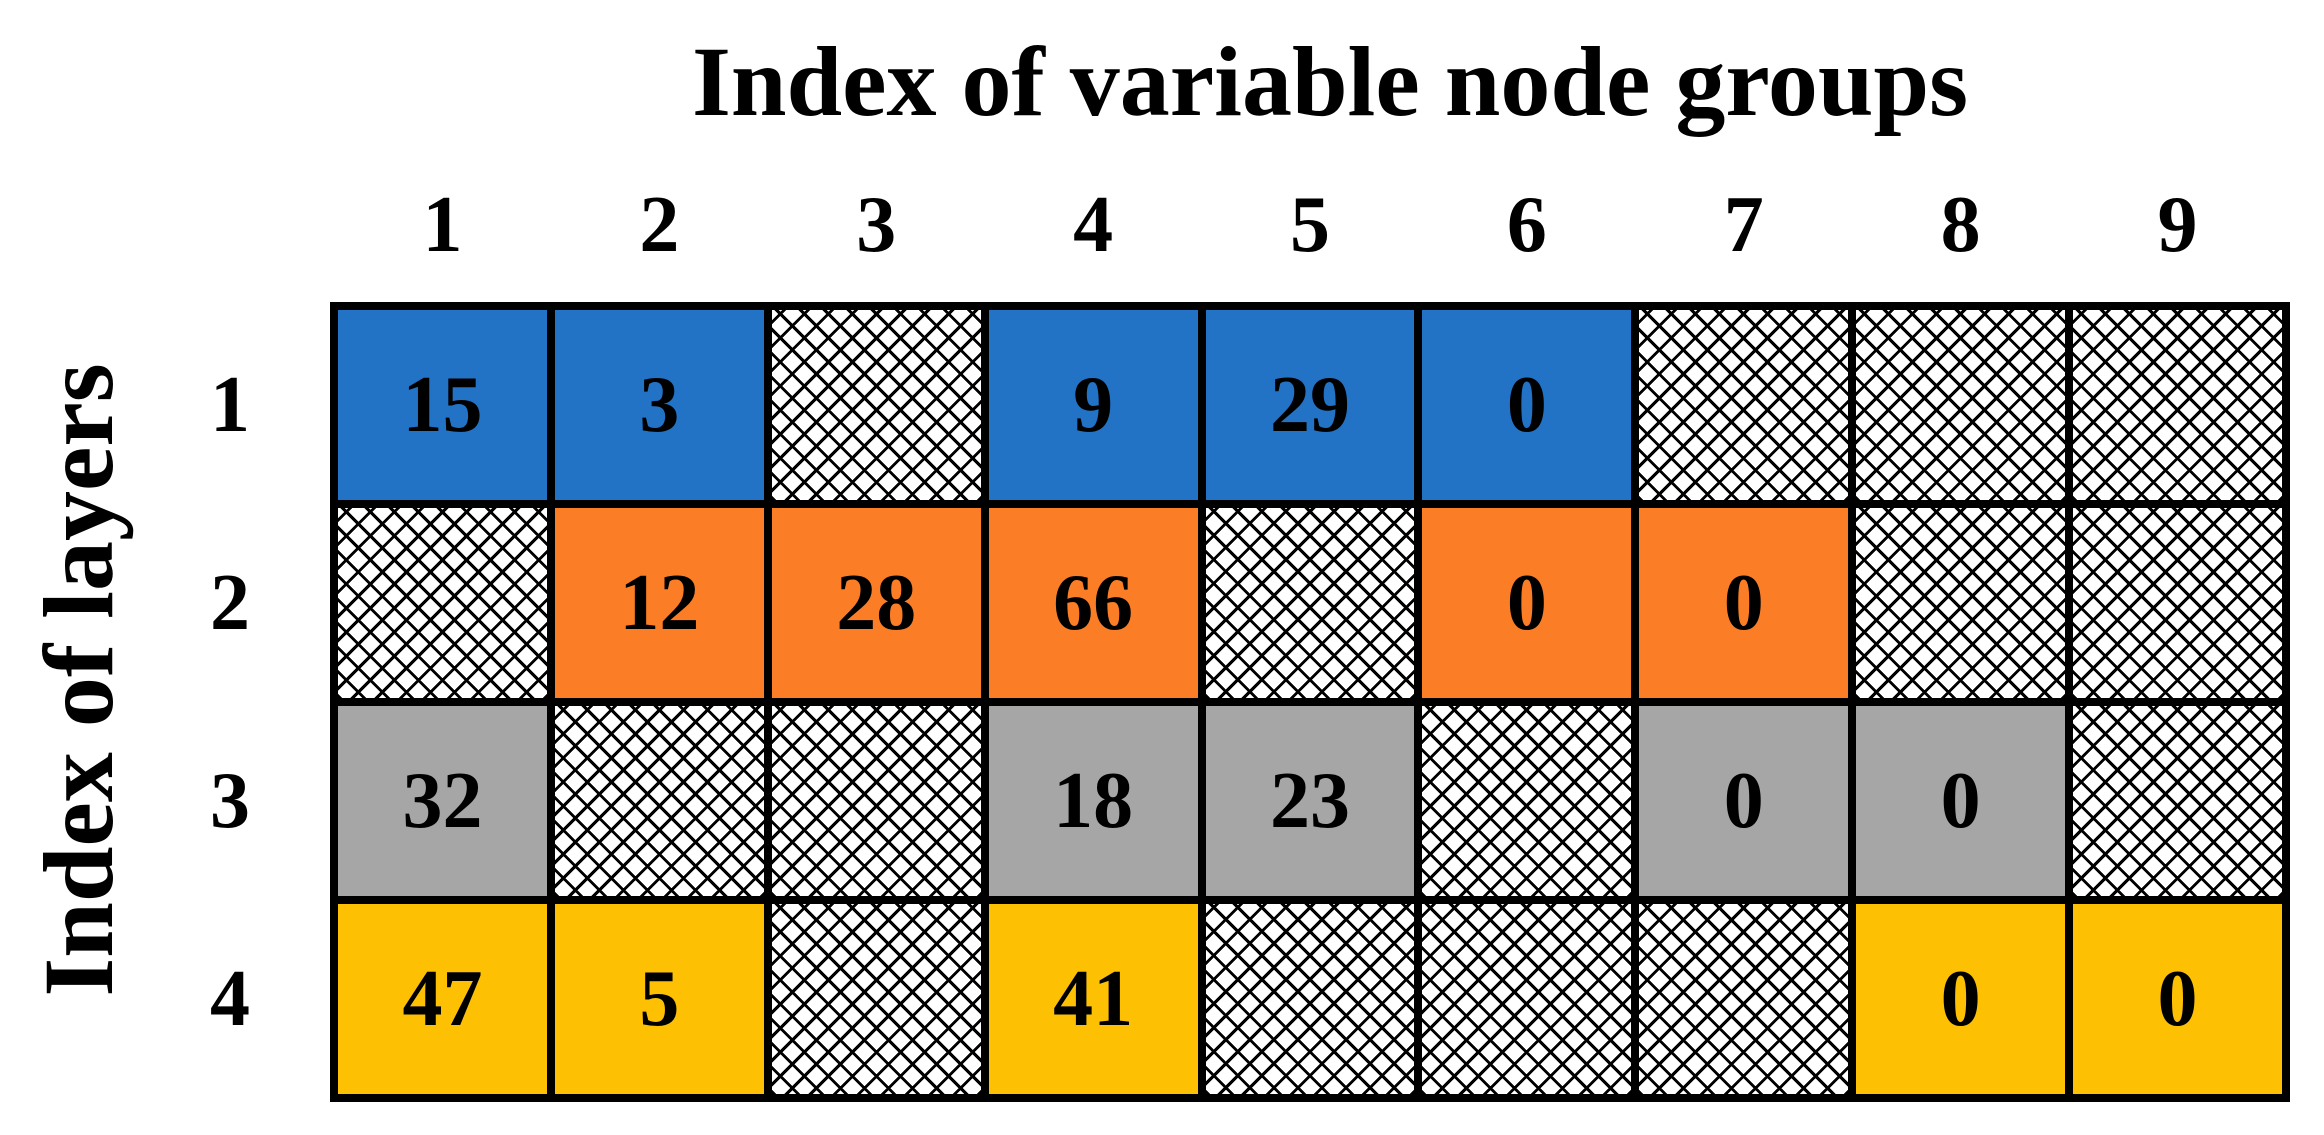 Image resolution: width=2324 pixels, height=1135 pixels. I want to click on value-cell: 23, so click(1310, 801).